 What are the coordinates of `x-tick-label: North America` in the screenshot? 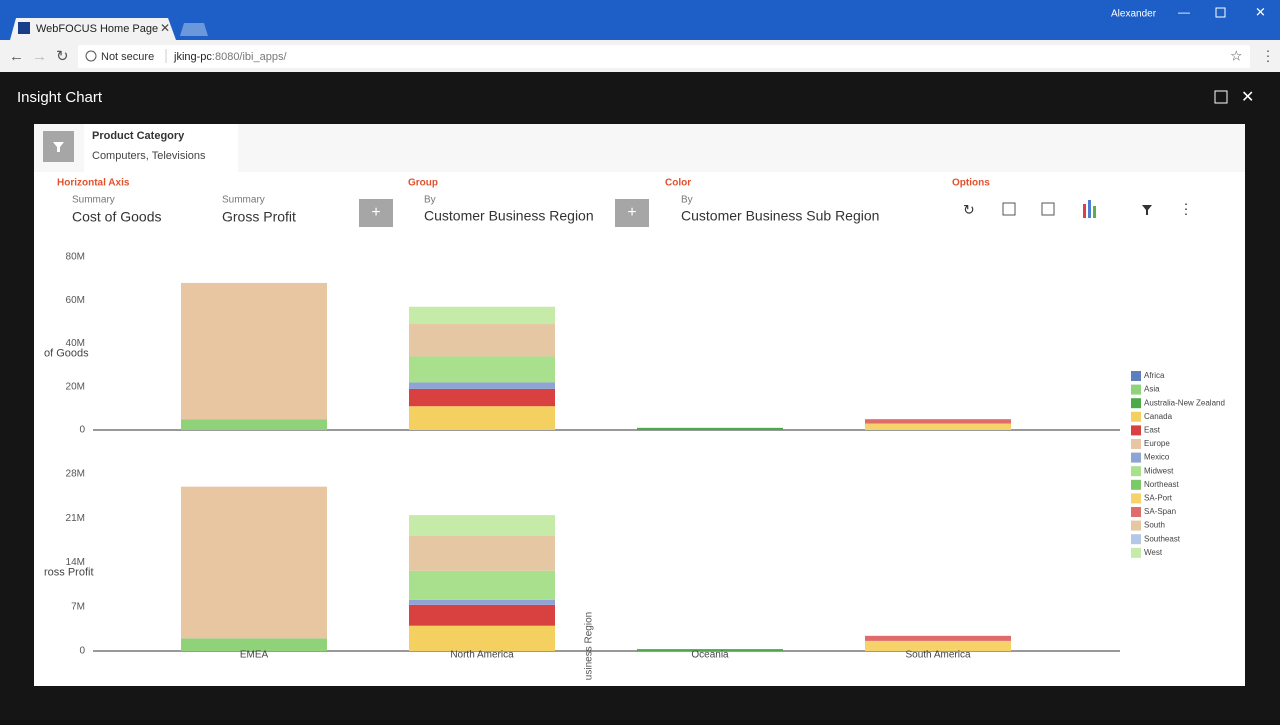 It's located at (482, 655).